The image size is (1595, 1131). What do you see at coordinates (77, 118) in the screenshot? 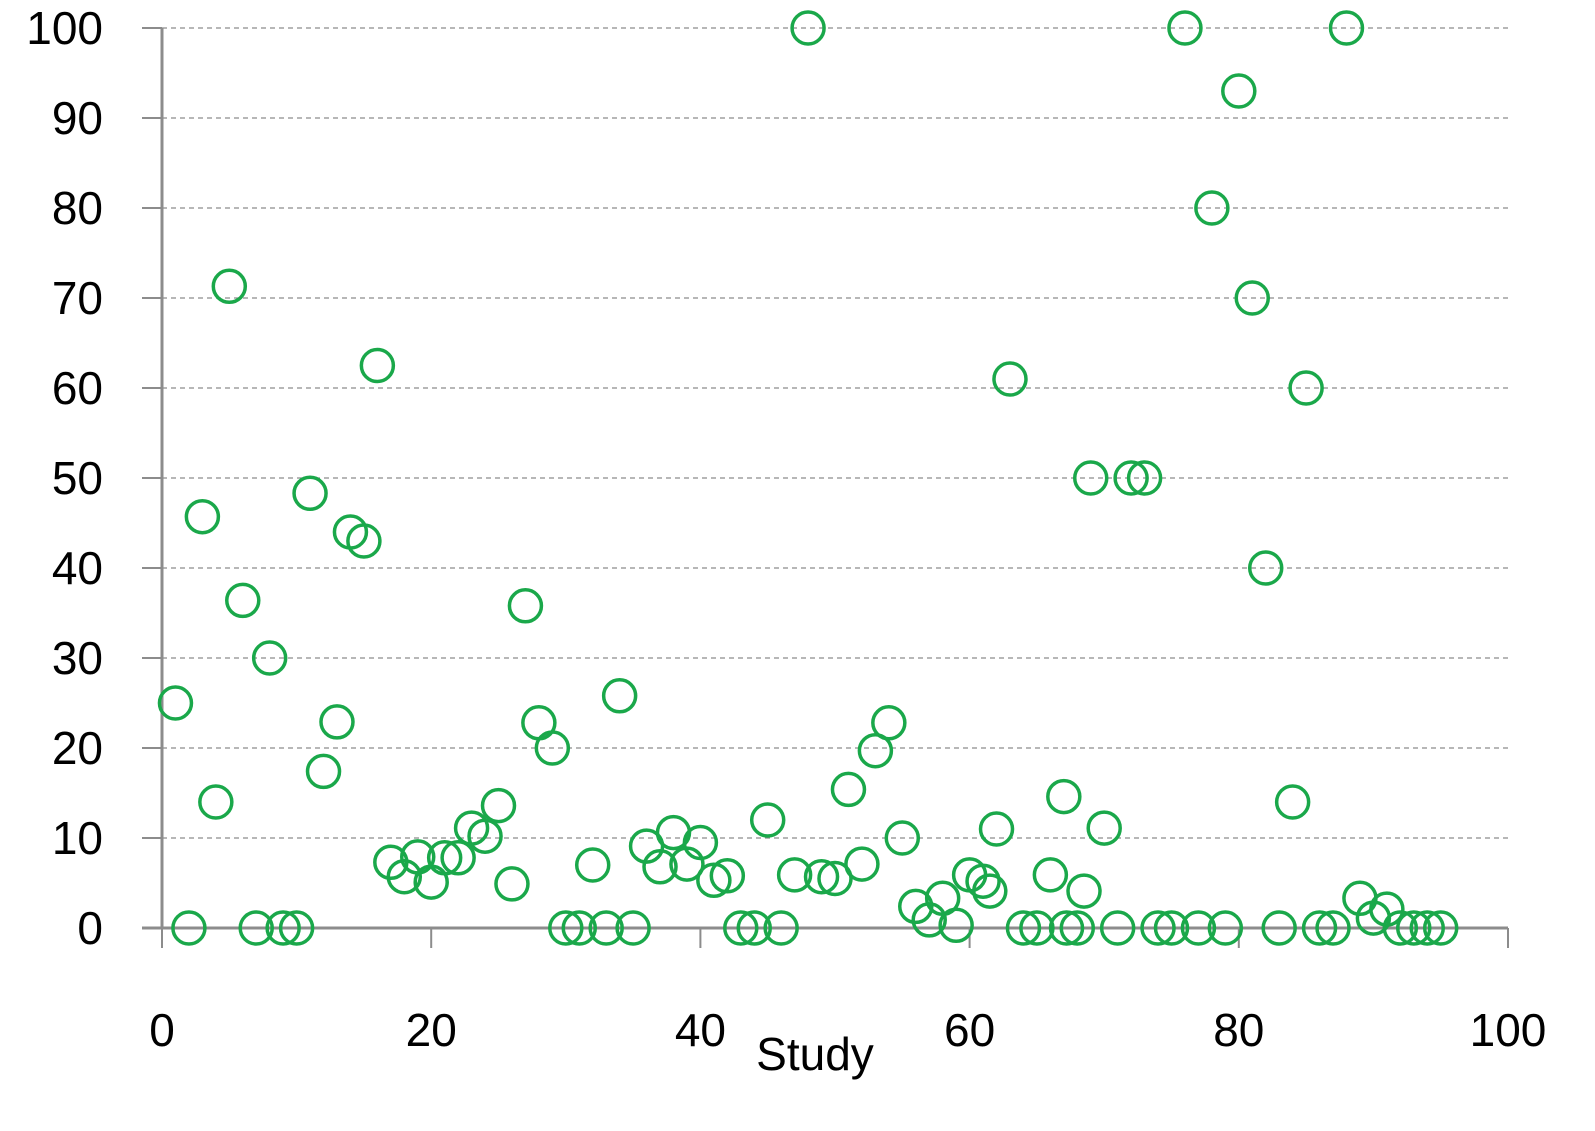
I see `y-tick-label: 90` at bounding box center [77, 118].